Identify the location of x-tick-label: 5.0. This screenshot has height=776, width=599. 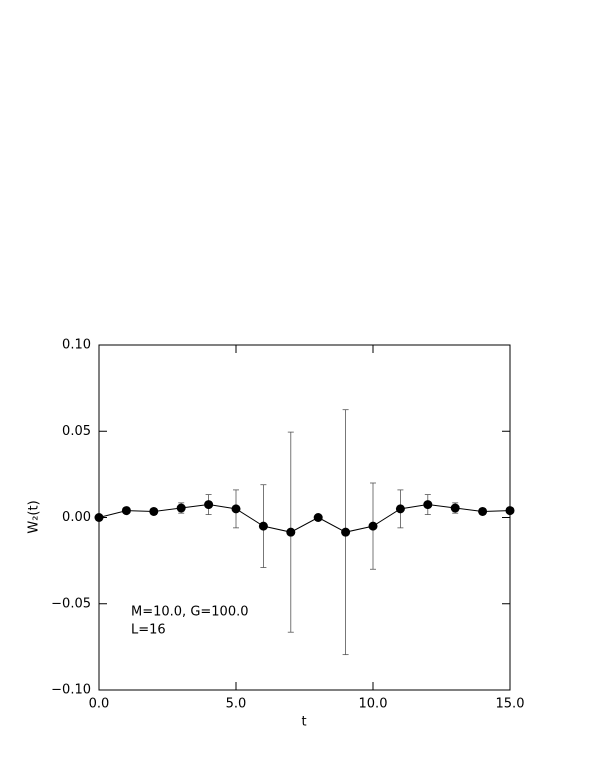
(236, 704).